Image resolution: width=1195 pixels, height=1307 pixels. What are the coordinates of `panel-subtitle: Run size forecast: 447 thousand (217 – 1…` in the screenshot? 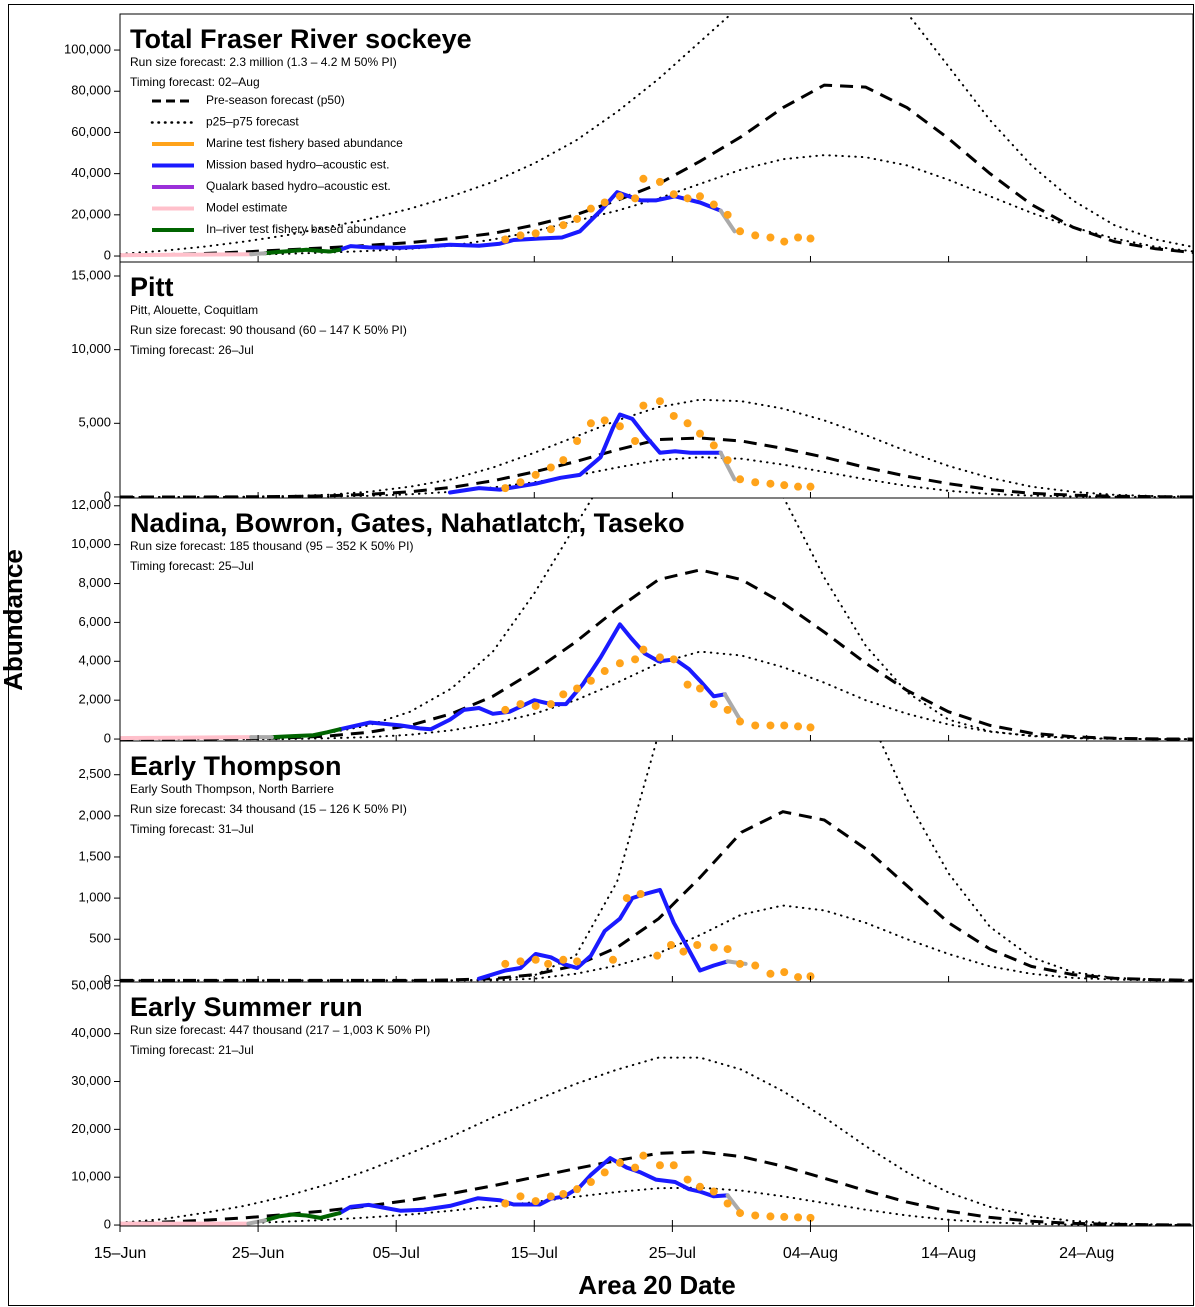 It's located at (280, 1030).